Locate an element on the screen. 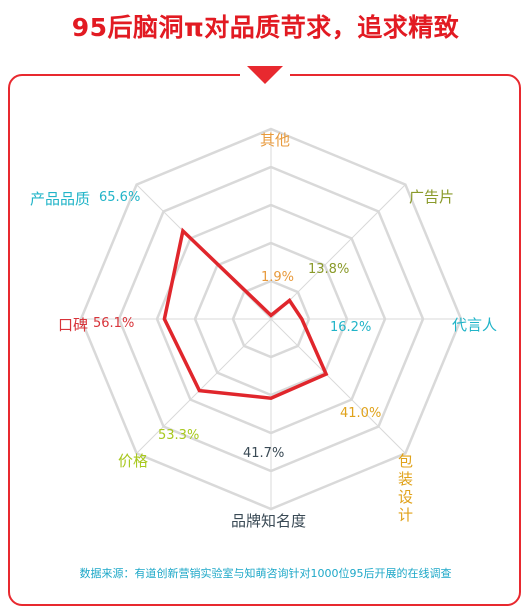 The image size is (531, 614). axis-label-ads: 广告片 is located at coordinates (432, 197).